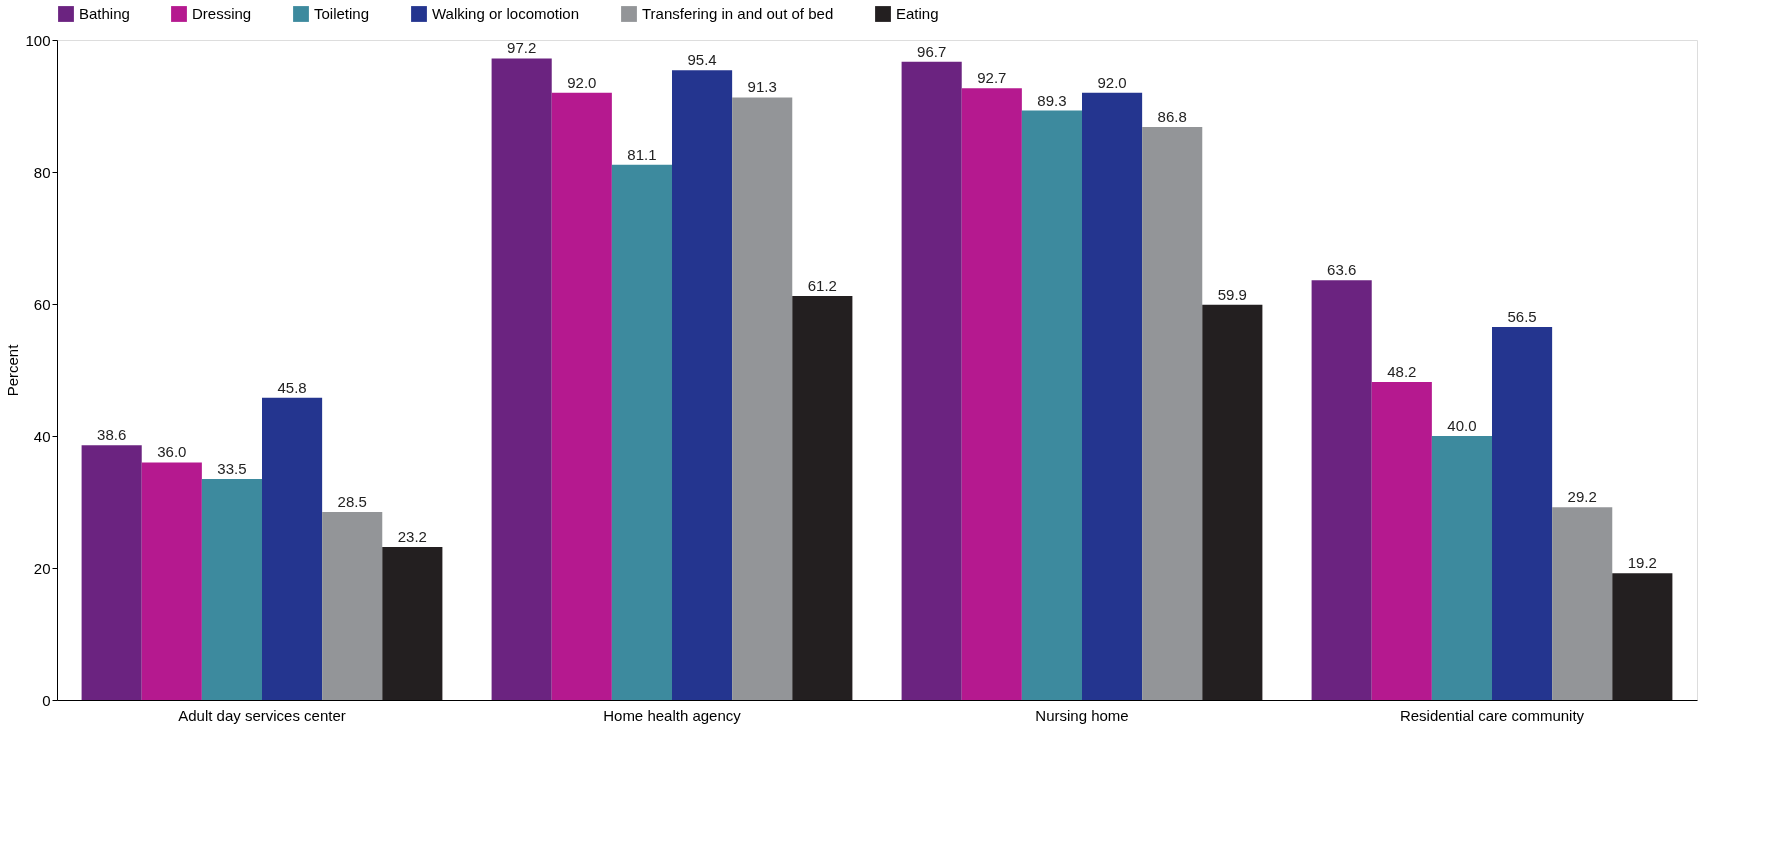 The image size is (1767, 845). Describe the element at coordinates (342, 13) in the screenshot. I see `legend-label: Toileting` at that location.